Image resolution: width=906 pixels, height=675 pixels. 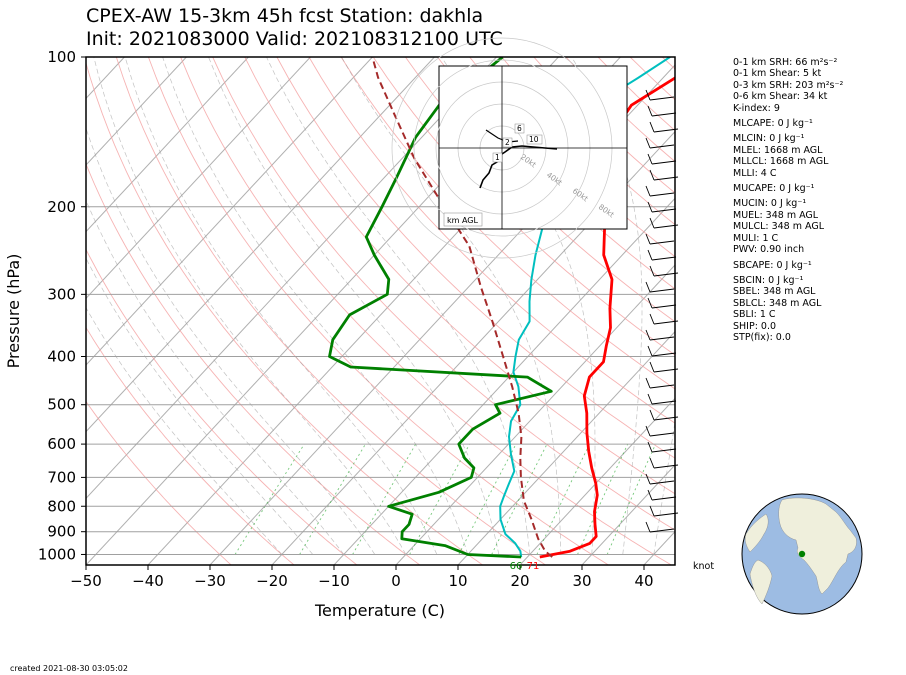 I want to click on index-line: 0-1 km Shear: 5 kt, so click(x=777, y=74).